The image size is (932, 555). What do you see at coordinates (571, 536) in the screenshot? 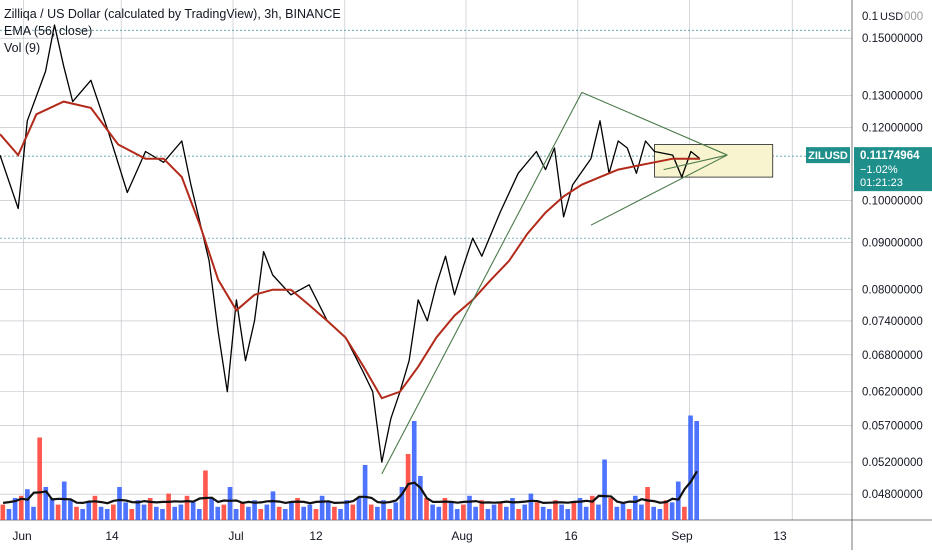
I see `x-tick-label: 16` at bounding box center [571, 536].